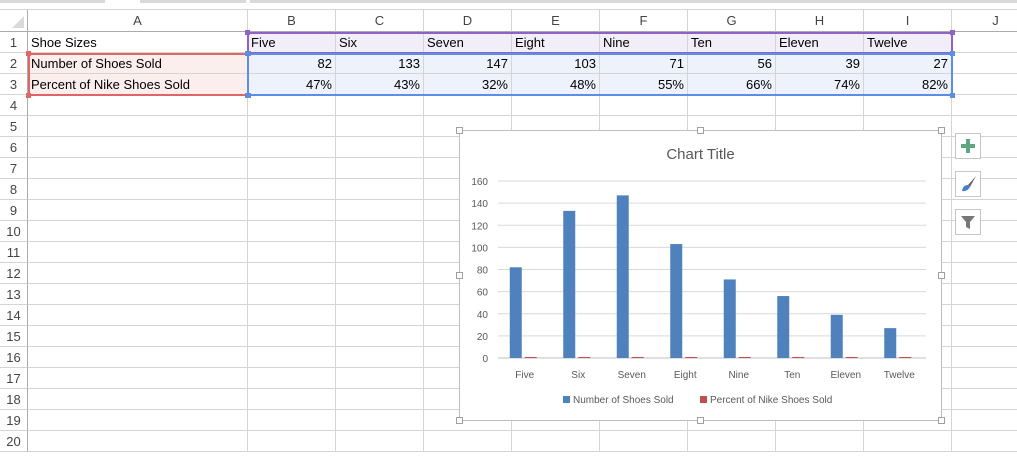 The height and width of the screenshot is (457, 1017). I want to click on cell-E1: Eight, so click(556, 42).